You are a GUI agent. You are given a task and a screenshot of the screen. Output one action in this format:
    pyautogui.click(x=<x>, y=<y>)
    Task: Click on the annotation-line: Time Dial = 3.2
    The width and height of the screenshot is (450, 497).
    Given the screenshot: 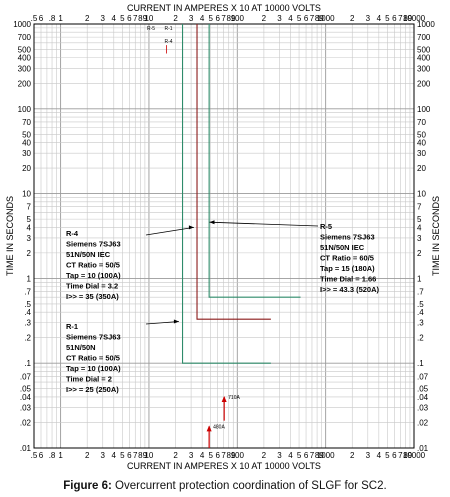 What is the action you would take?
    pyautogui.click(x=92, y=286)
    